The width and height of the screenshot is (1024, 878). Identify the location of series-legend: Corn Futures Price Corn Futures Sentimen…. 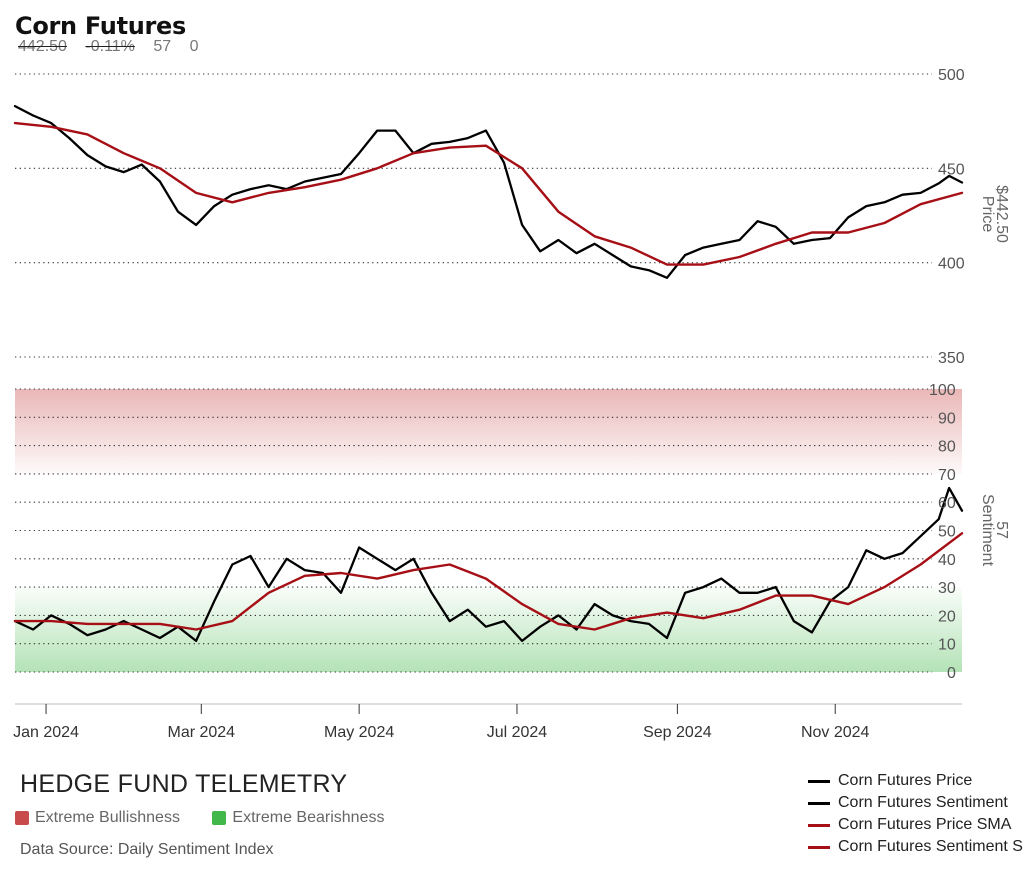
(916, 814).